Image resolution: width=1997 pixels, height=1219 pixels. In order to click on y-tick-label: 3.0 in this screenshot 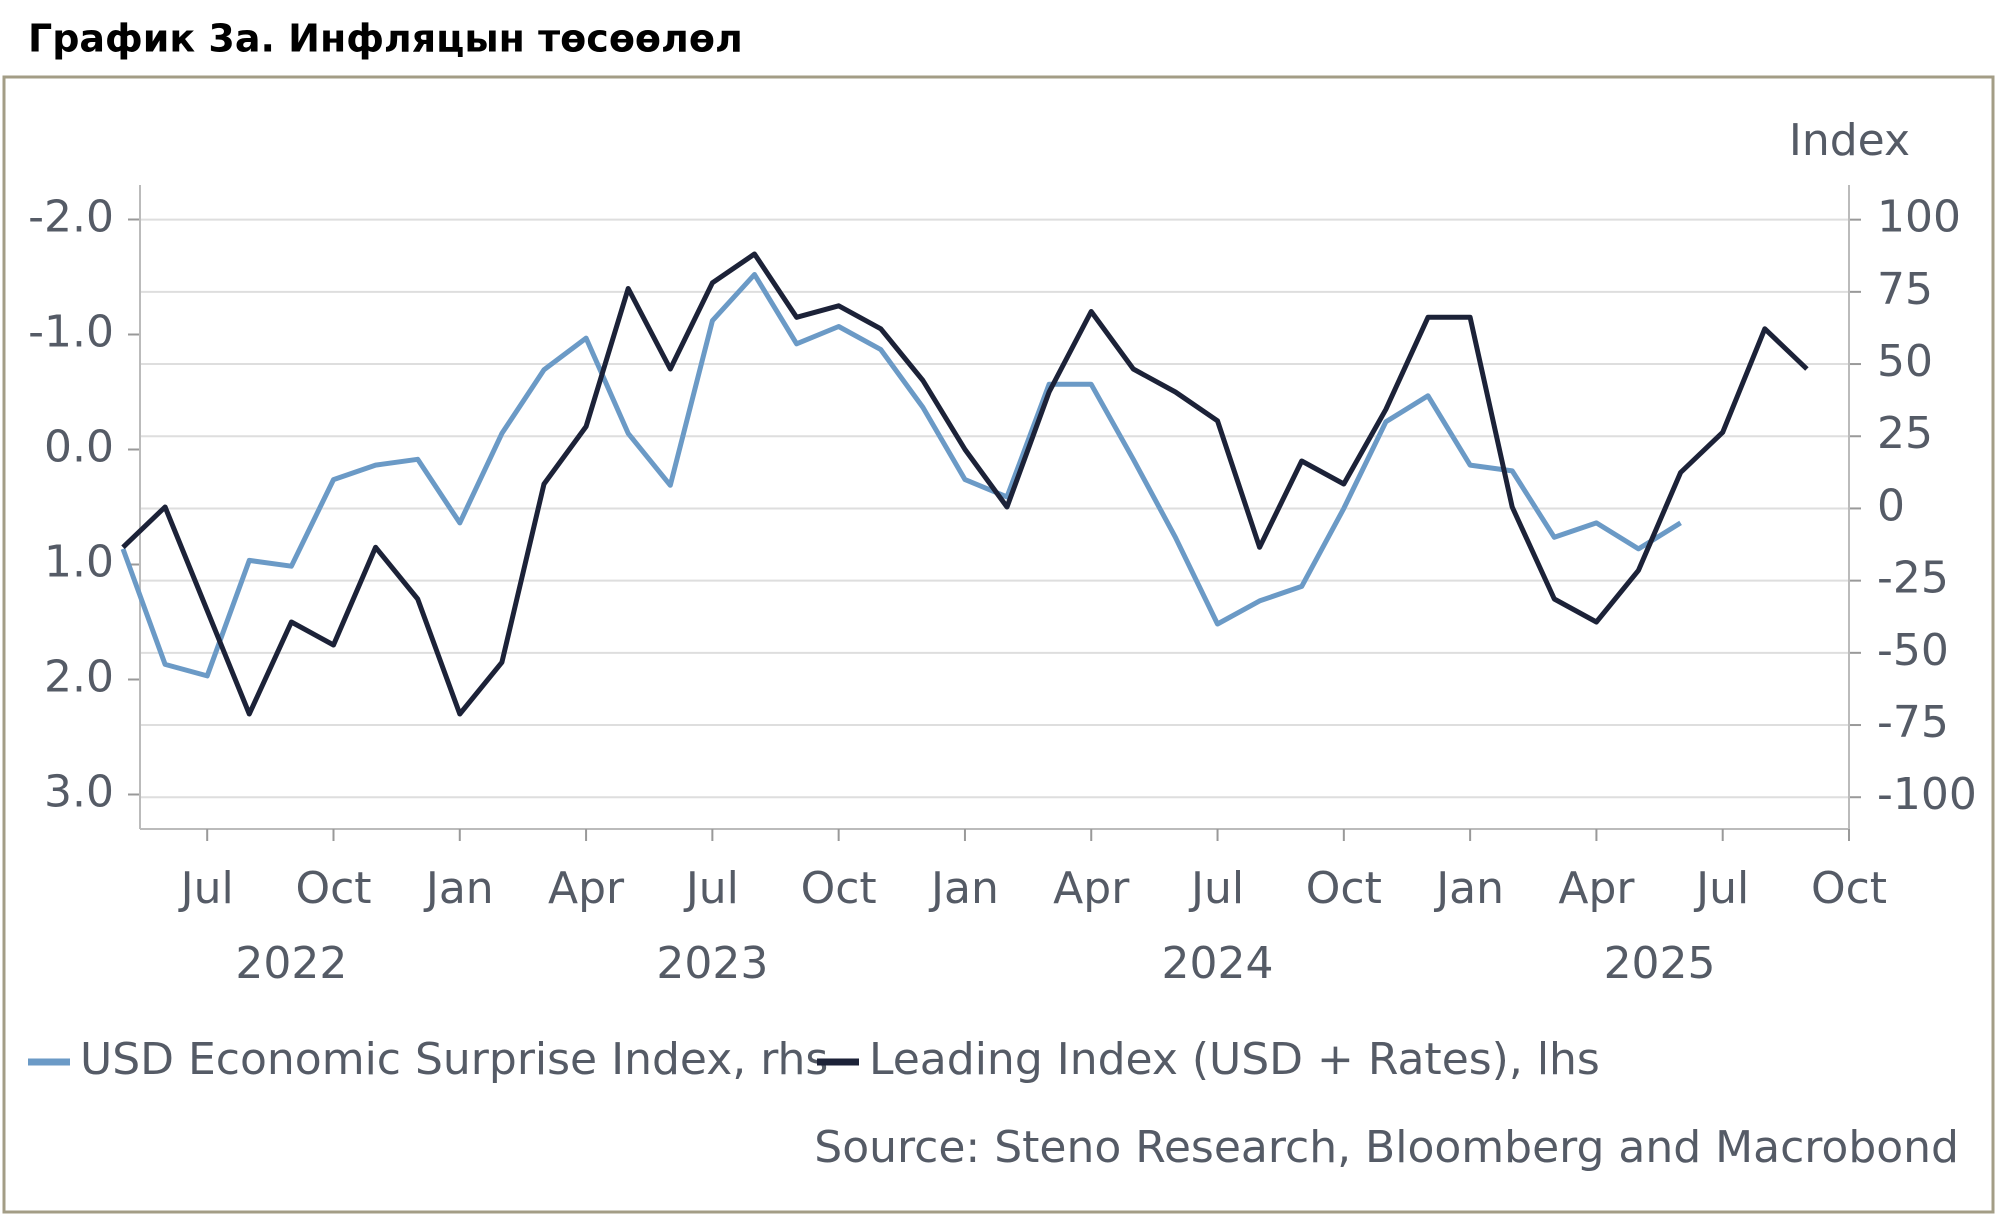, I will do `click(79, 792)`.